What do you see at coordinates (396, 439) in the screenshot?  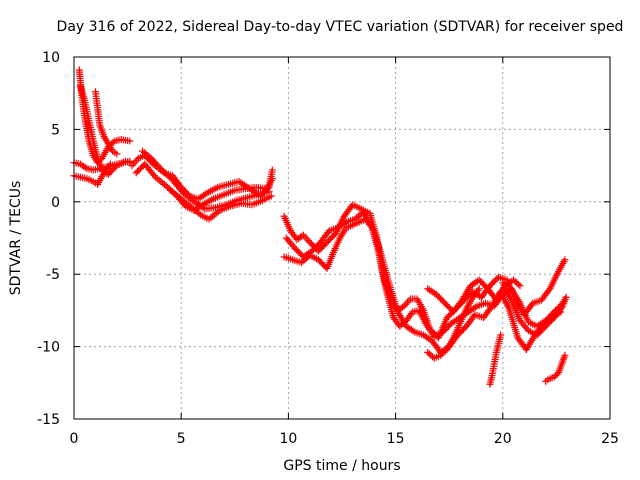 I see `x-tick-label: 15` at bounding box center [396, 439].